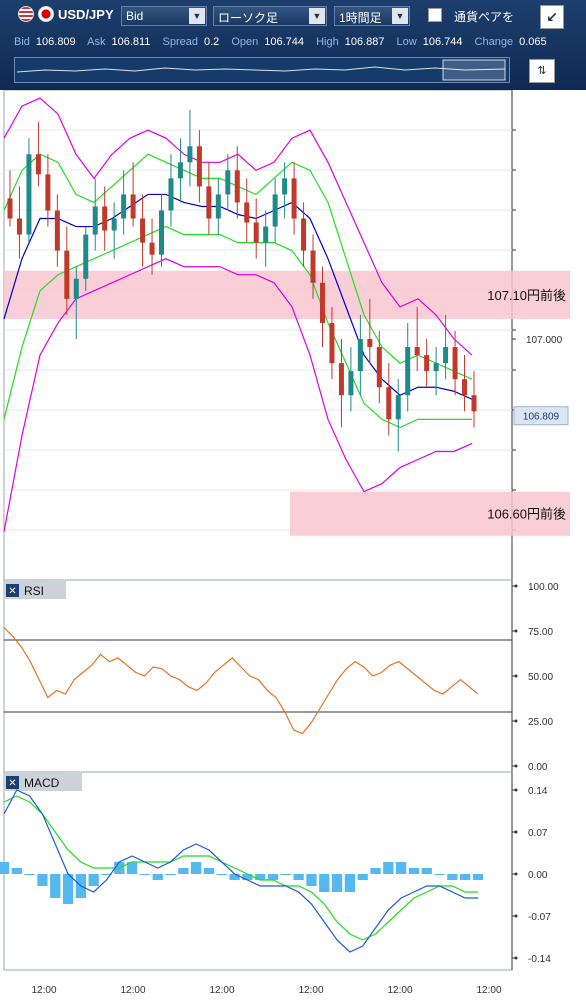  Describe the element at coordinates (516, 916) in the screenshot. I see `macd-tick-dot` at that location.